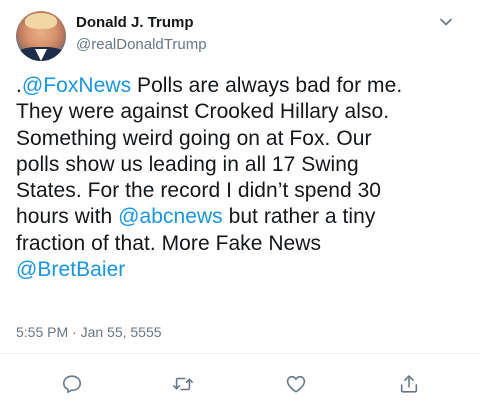 The width and height of the screenshot is (480, 410). I want to click on tweet-line: hours with @abcnews but rather a tiny, so click(242, 217).